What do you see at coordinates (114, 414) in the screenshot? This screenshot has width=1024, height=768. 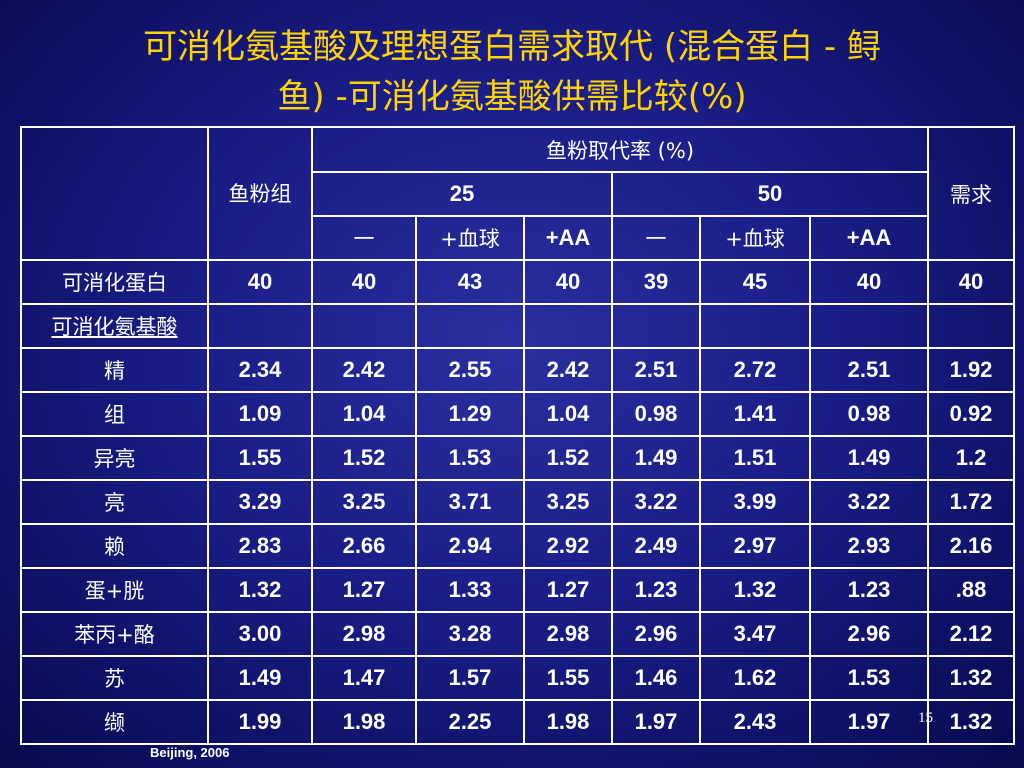 I see `row-label: 组` at bounding box center [114, 414].